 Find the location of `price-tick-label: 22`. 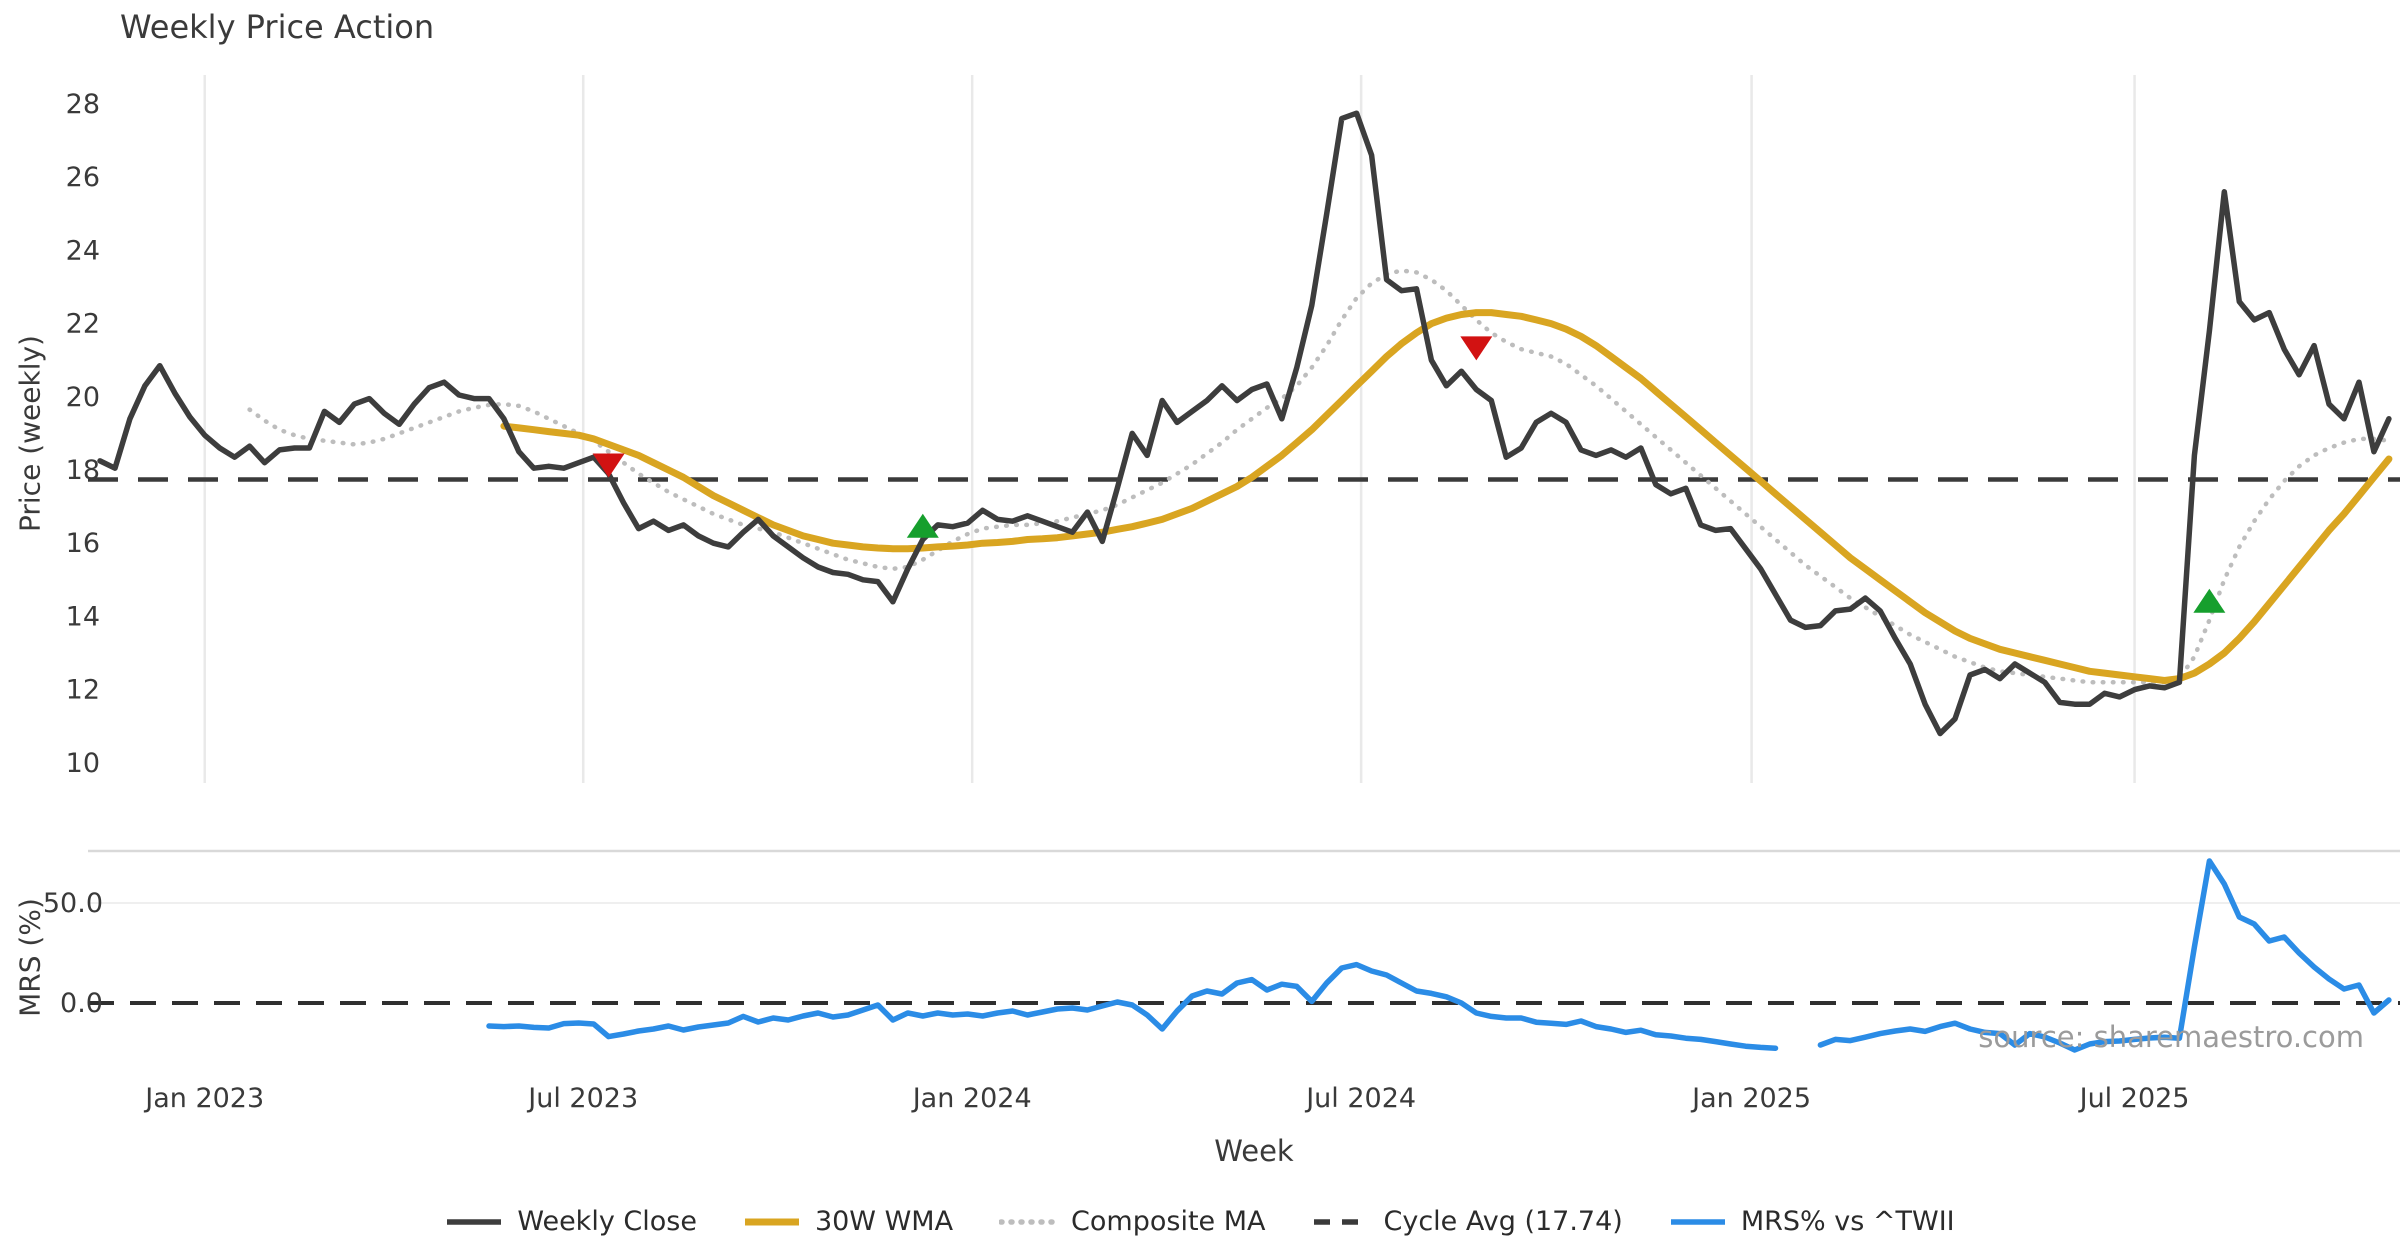

price-tick-label: 22 is located at coordinates (83, 324).